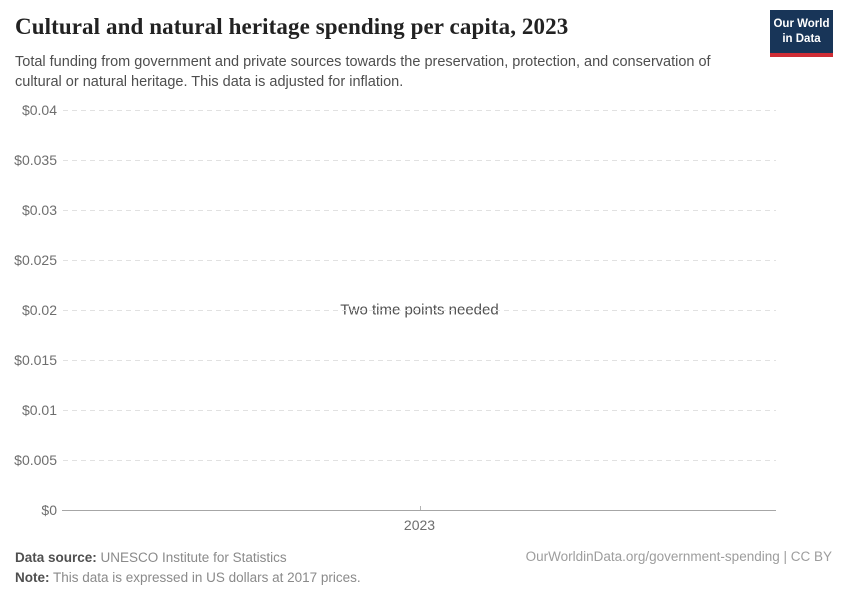  What do you see at coordinates (419, 525) in the screenshot?
I see `x-tick-label: 2023` at bounding box center [419, 525].